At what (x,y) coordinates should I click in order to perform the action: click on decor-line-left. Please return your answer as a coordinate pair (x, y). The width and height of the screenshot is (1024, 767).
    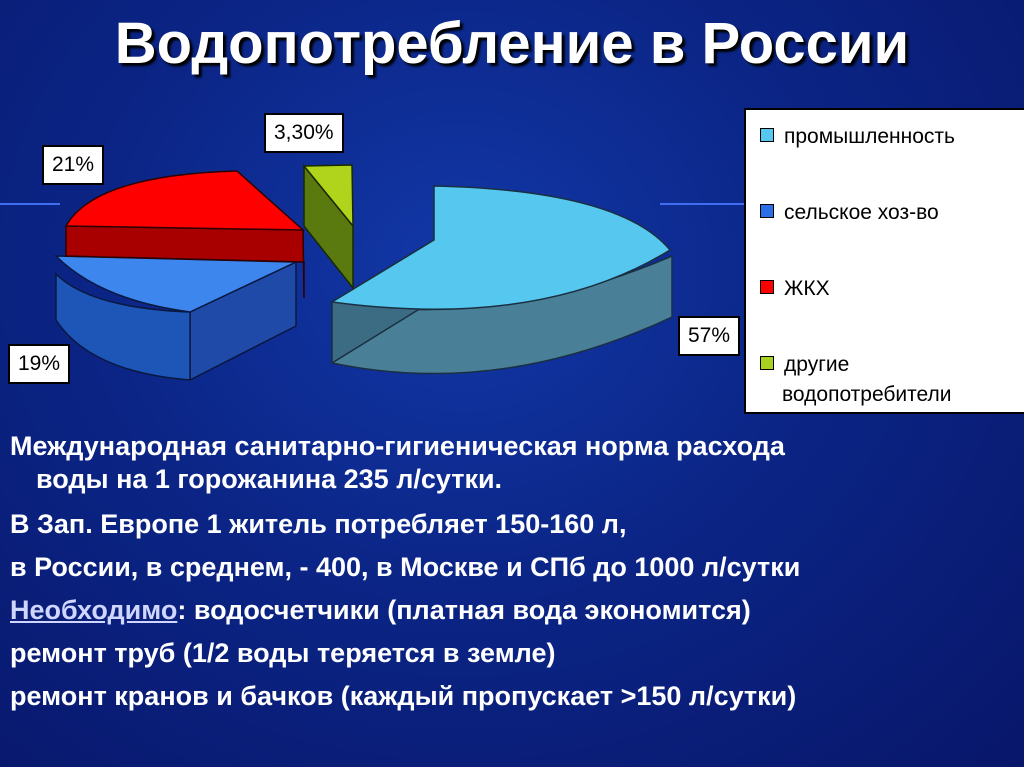
    Looking at the image, I should click on (30, 204).